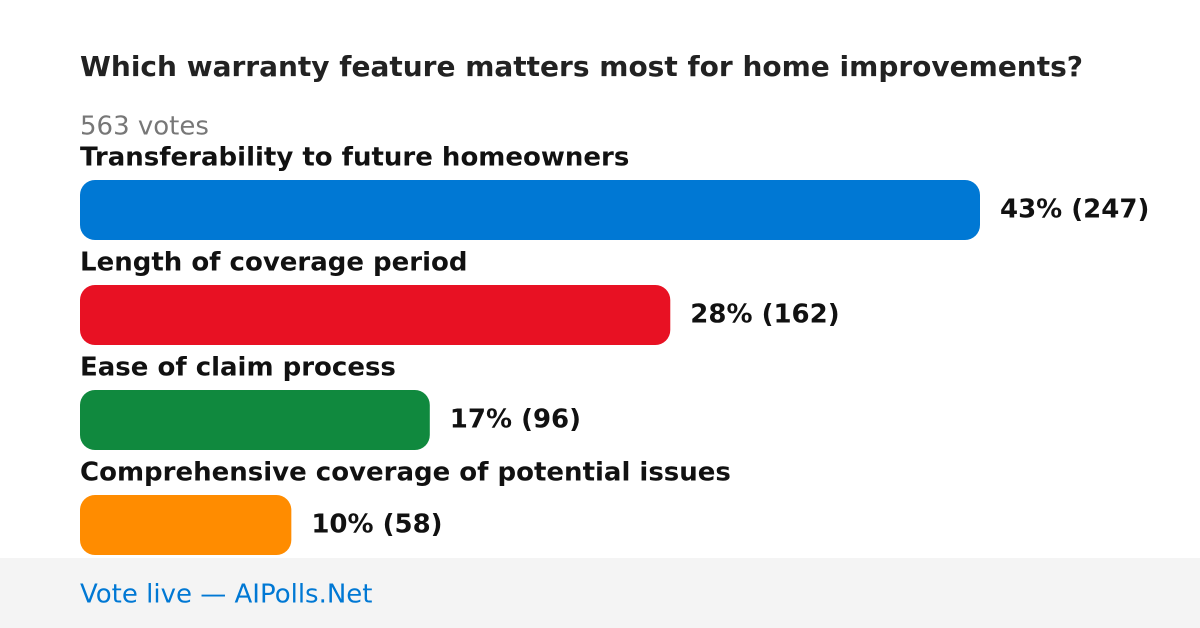 The image size is (1200, 628). Describe the element at coordinates (226, 595) in the screenshot. I see `footer-link: Vote live — AIPolls.Net` at that location.